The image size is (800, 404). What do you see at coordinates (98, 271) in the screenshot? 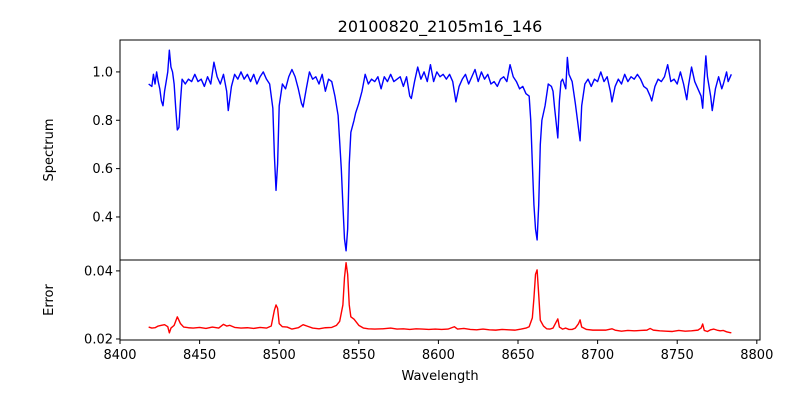
I see `y-tick-label: 0.04` at bounding box center [98, 271].